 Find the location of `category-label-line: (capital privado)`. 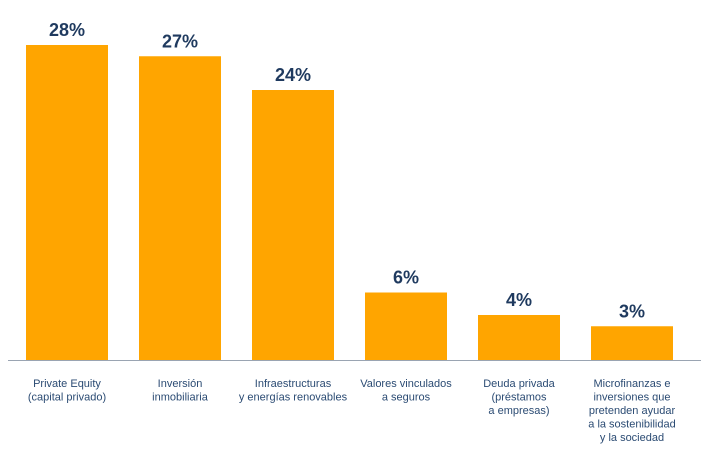

category-label-line: (capital privado) is located at coordinates (67, 398).